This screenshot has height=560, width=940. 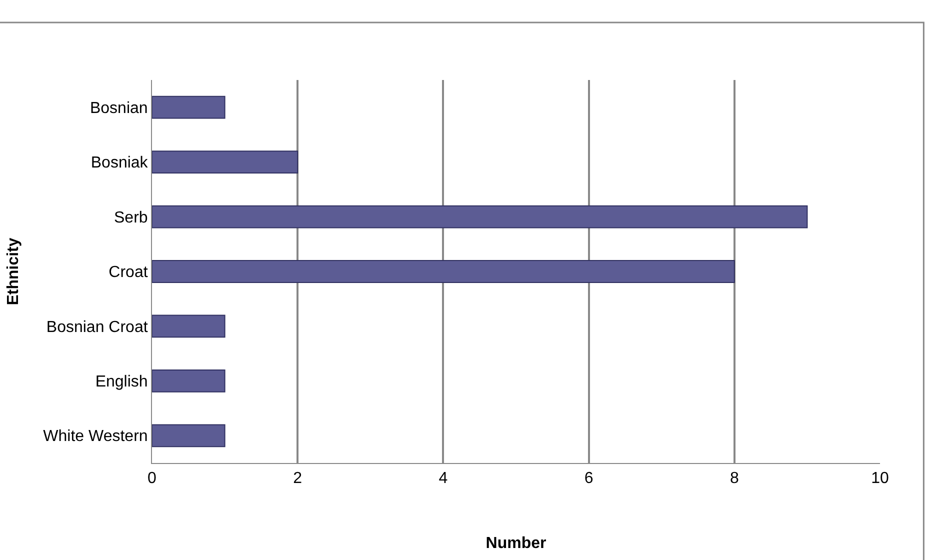 What do you see at coordinates (443, 479) in the screenshot?
I see `x-tick-label: 4` at bounding box center [443, 479].